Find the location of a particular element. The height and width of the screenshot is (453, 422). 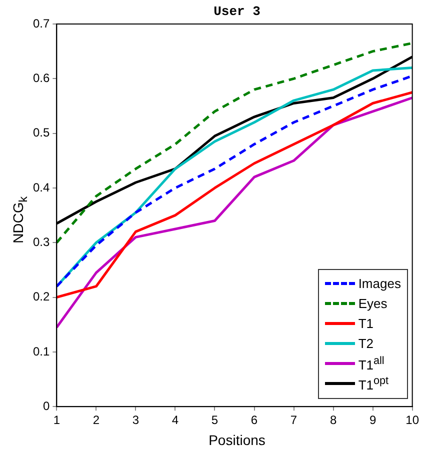

legend-label: Images is located at coordinates (379, 284).